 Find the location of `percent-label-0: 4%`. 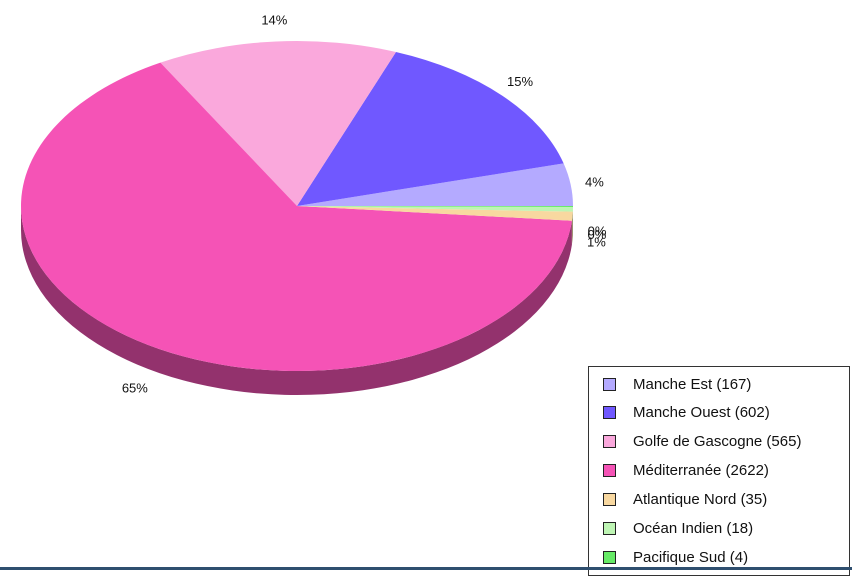

percent-label-0: 4% is located at coordinates (594, 182).